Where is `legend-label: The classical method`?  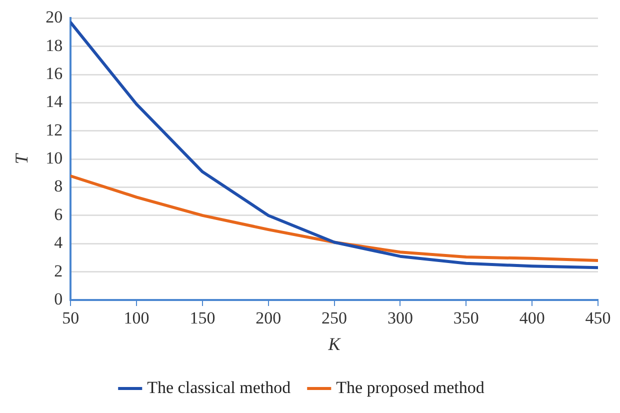 legend-label: The classical method is located at coordinates (219, 387).